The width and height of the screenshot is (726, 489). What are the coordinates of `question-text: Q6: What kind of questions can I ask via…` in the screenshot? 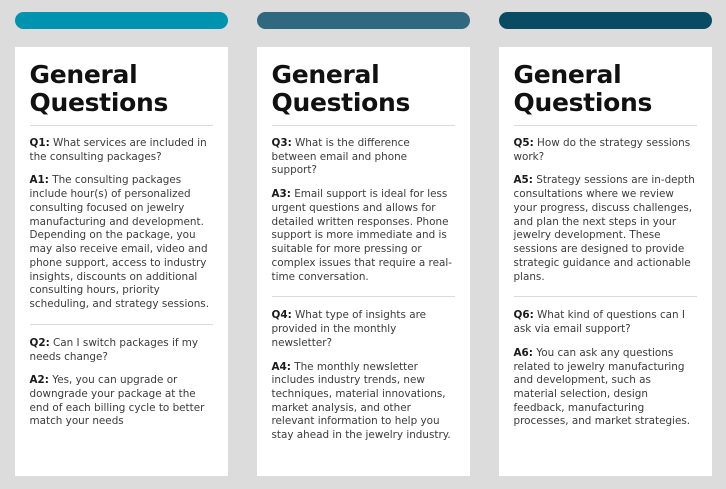 It's located at (605, 322).